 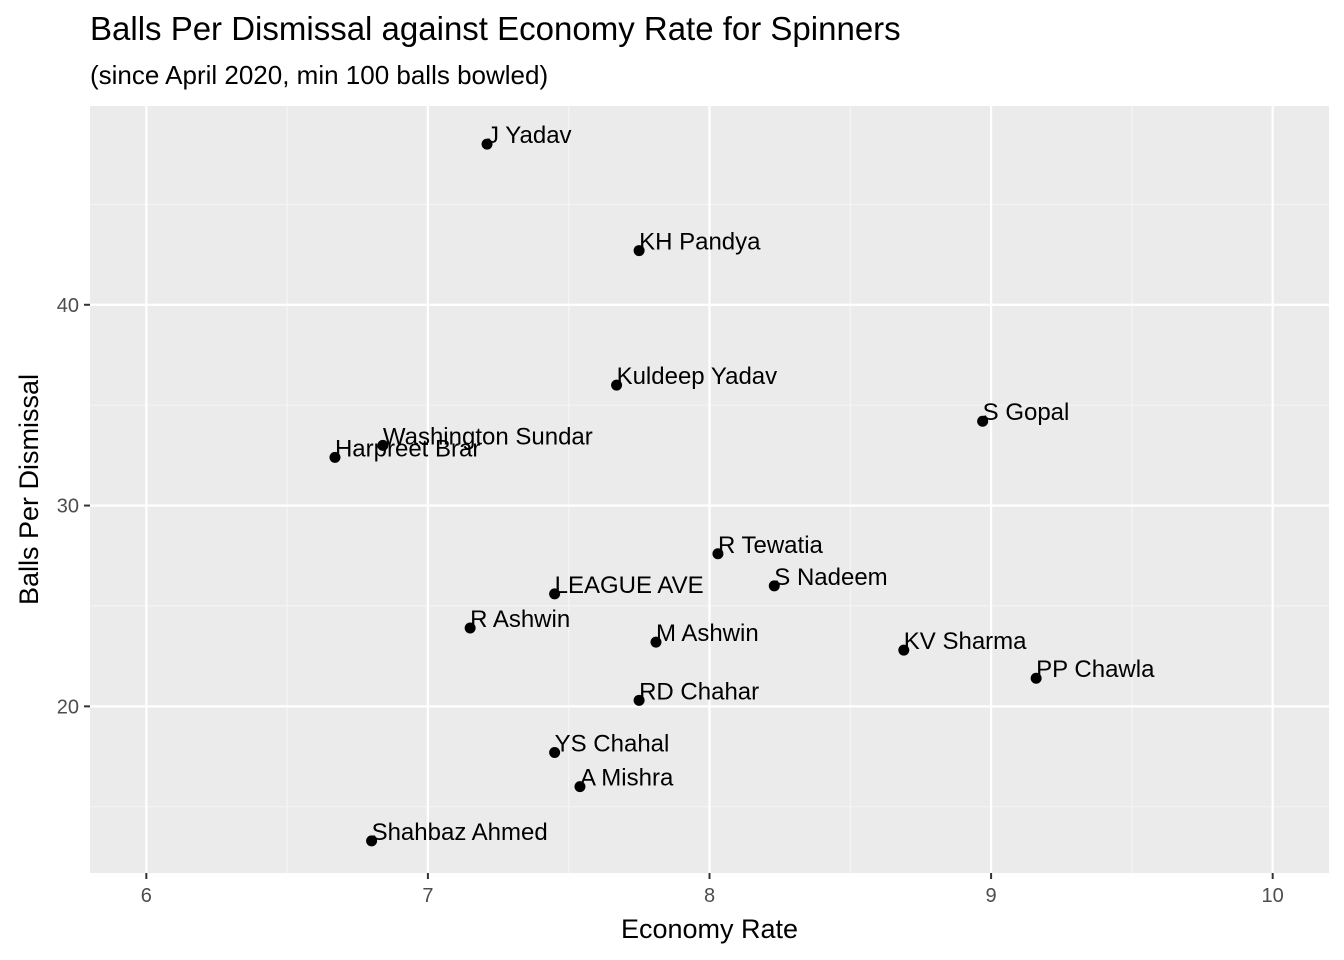 I want to click on point-label: YS Chahal, so click(x=612, y=744).